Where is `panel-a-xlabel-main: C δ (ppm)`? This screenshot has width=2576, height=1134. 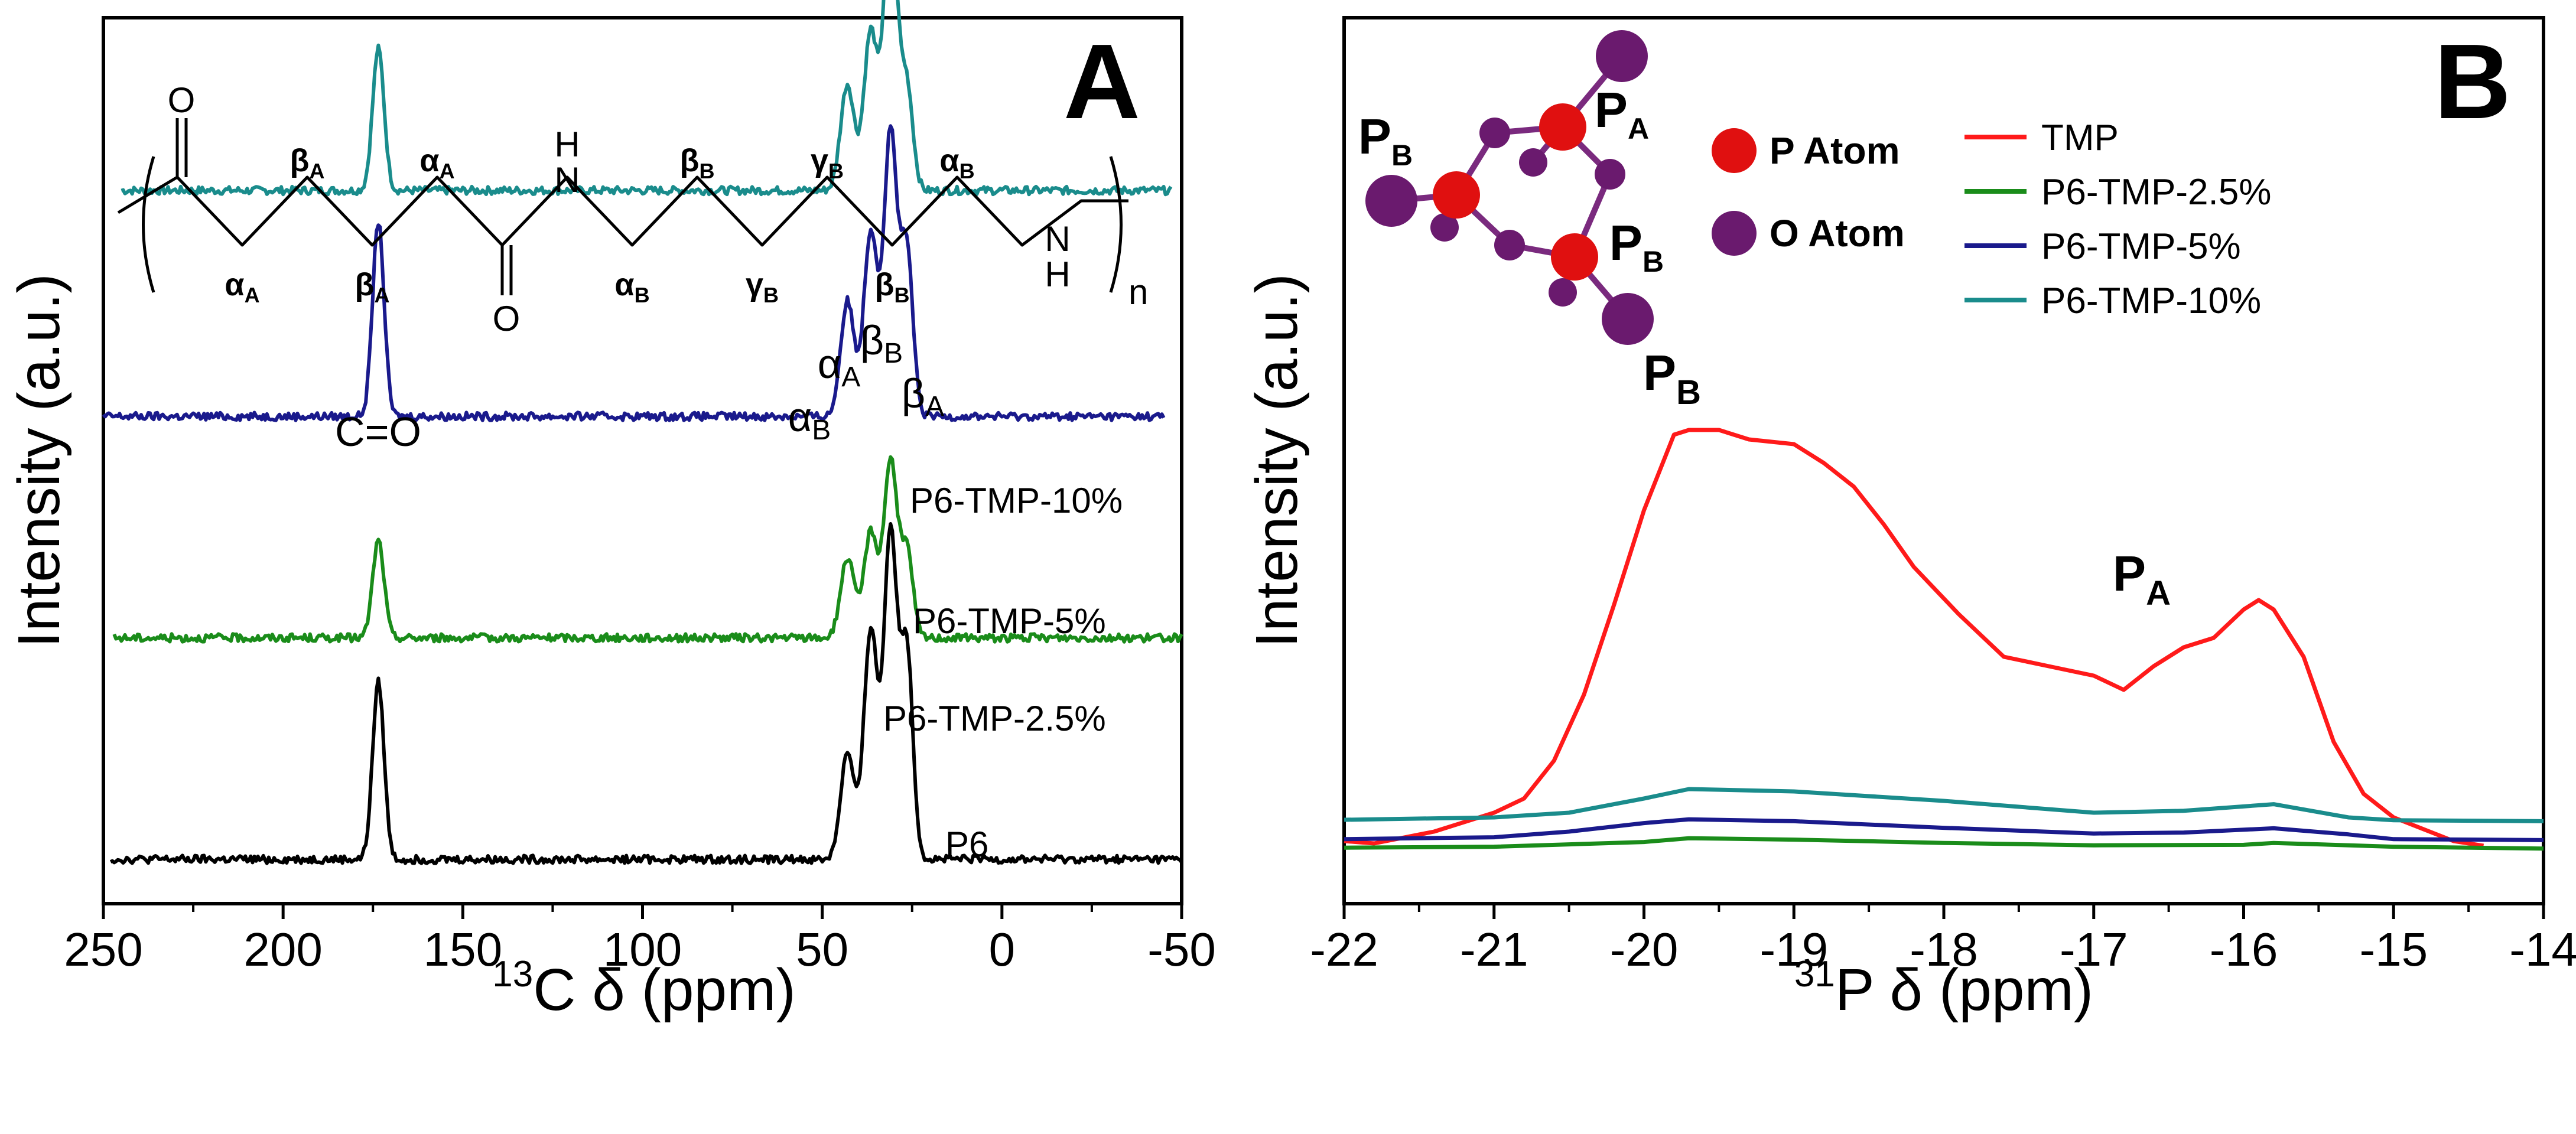 panel-a-xlabel-main: C δ (ppm) is located at coordinates (664, 990).